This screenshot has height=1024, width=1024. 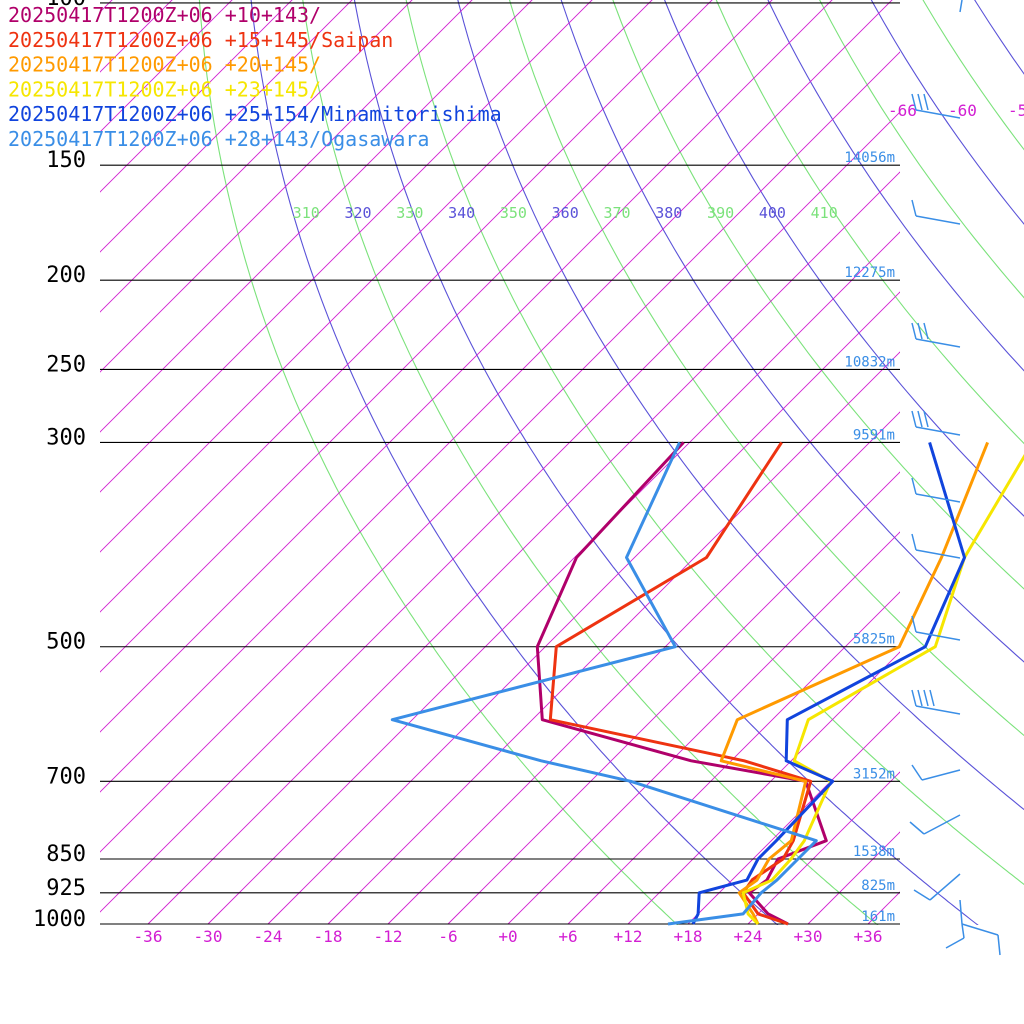 I want to click on theta-label: 380, so click(x=668, y=213).